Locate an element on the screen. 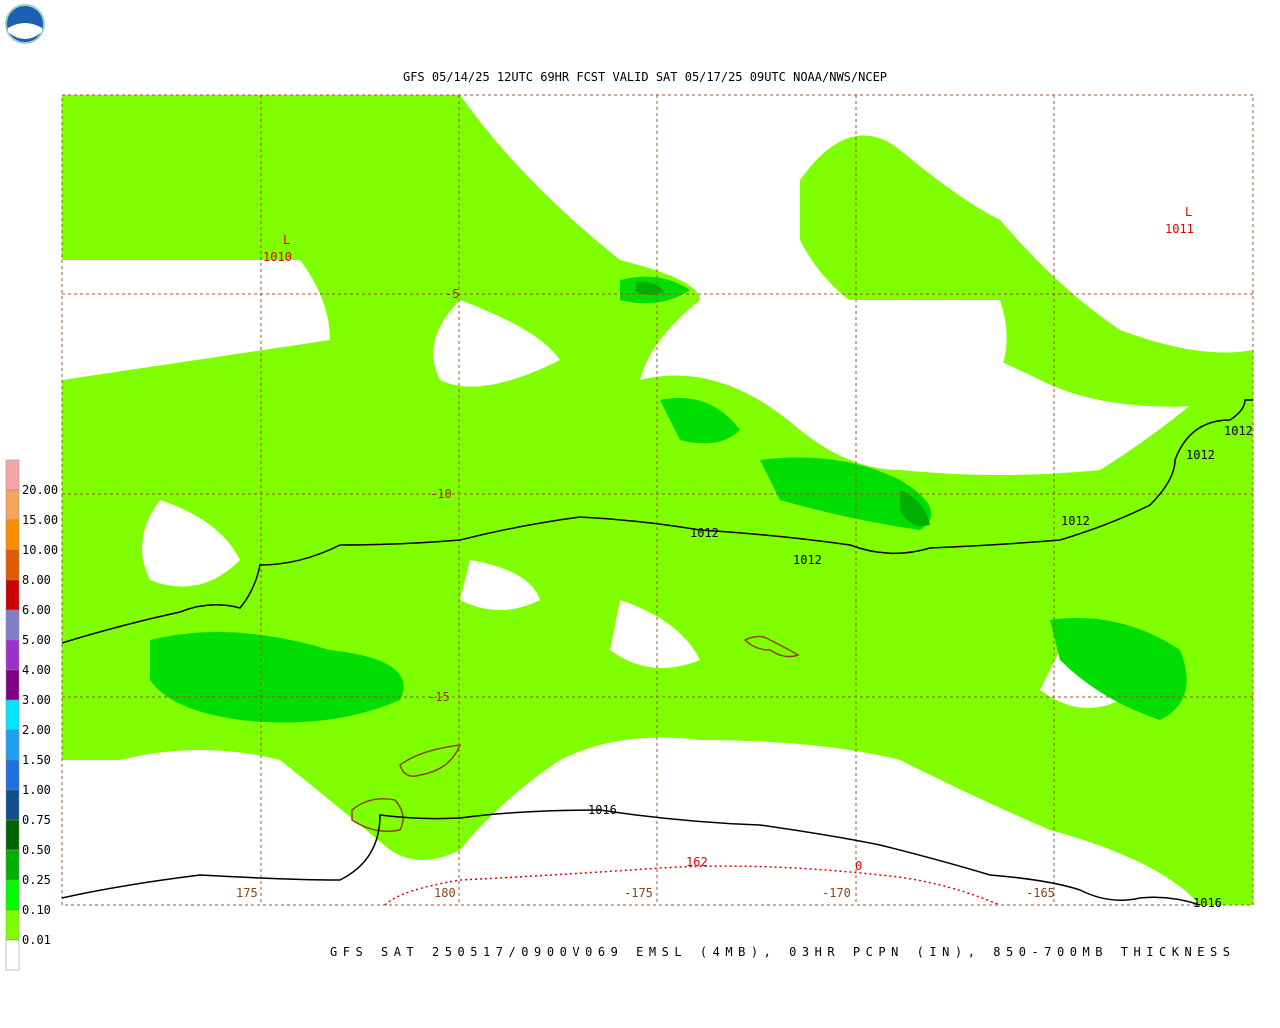  lon-label: -165 is located at coordinates (1040, 893).